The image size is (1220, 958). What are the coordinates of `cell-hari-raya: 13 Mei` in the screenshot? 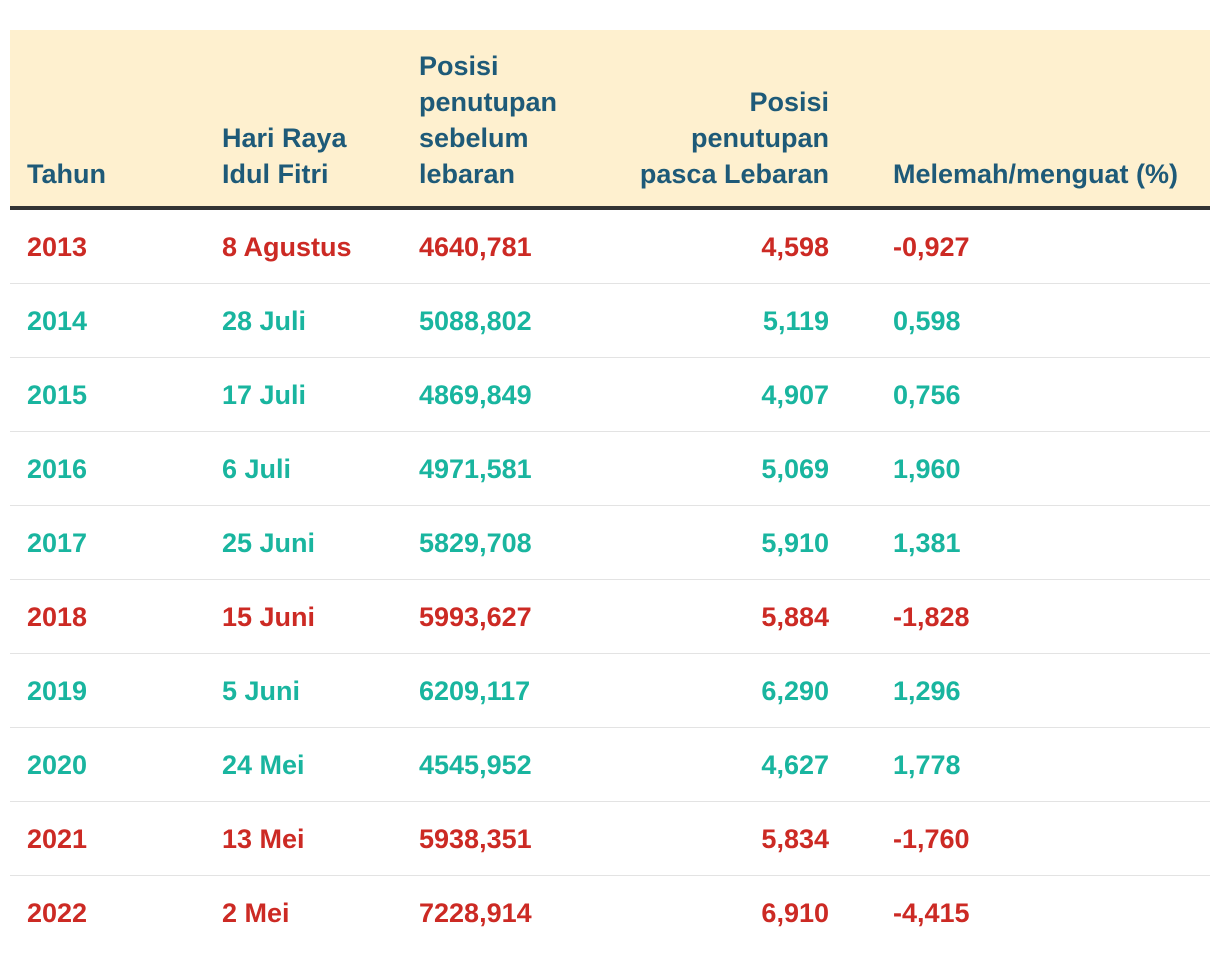 It's located at (263, 839).